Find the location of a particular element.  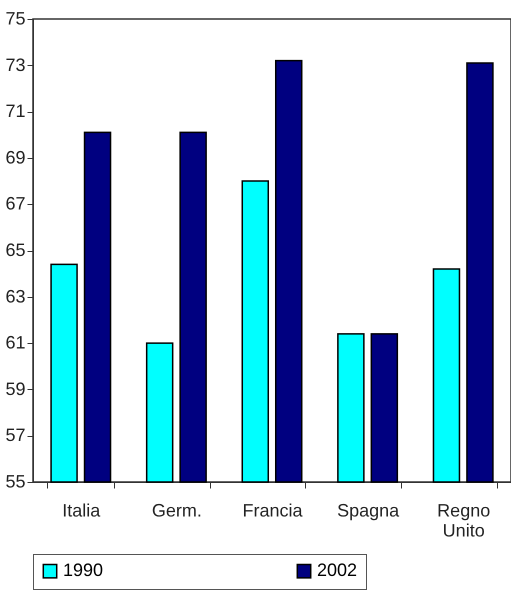

y-tick-label: 71 is located at coordinates (15, 111).